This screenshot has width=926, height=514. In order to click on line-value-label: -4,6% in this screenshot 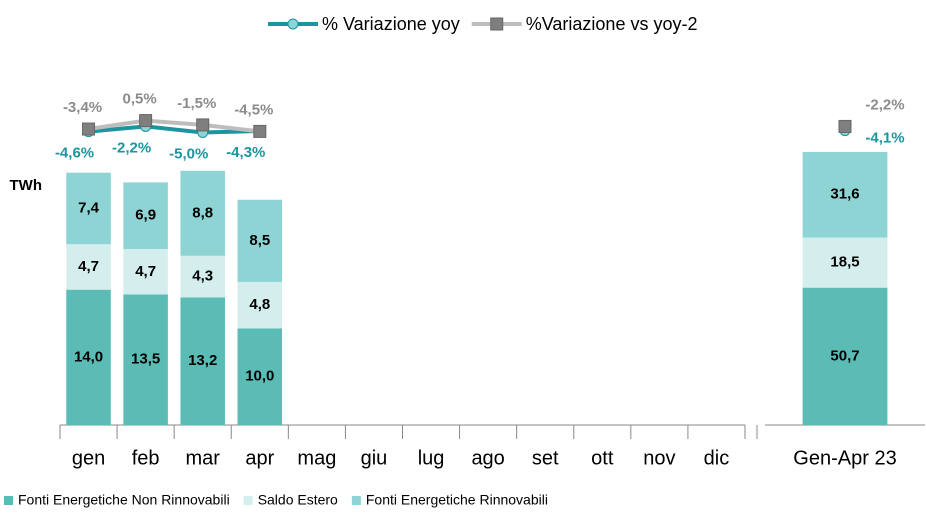, I will do `click(74, 153)`.